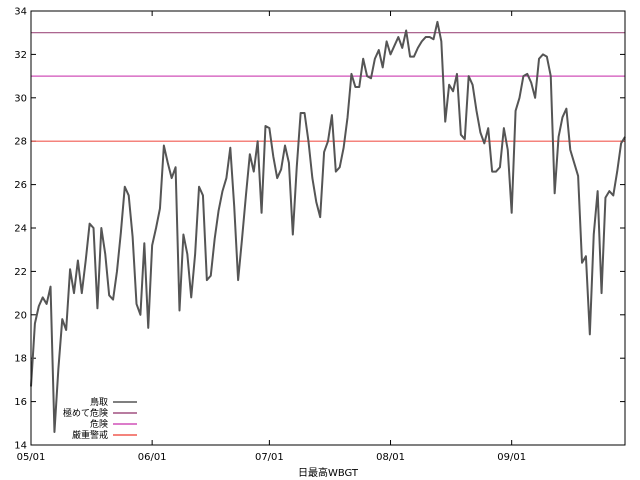  I want to click on y-tick-label: 30, so click(20, 98).